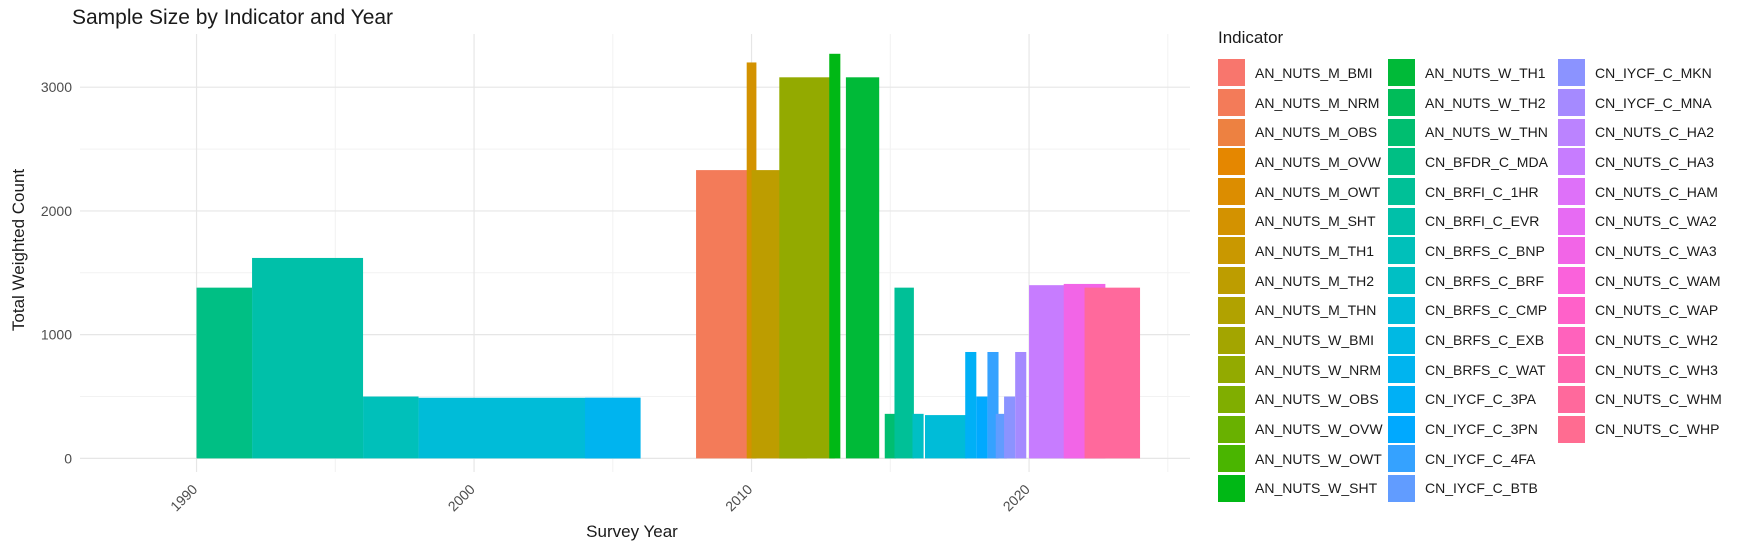  What do you see at coordinates (1658, 280) in the screenshot?
I see `legend-label: CN_NUTS_C_WAM` at bounding box center [1658, 280].